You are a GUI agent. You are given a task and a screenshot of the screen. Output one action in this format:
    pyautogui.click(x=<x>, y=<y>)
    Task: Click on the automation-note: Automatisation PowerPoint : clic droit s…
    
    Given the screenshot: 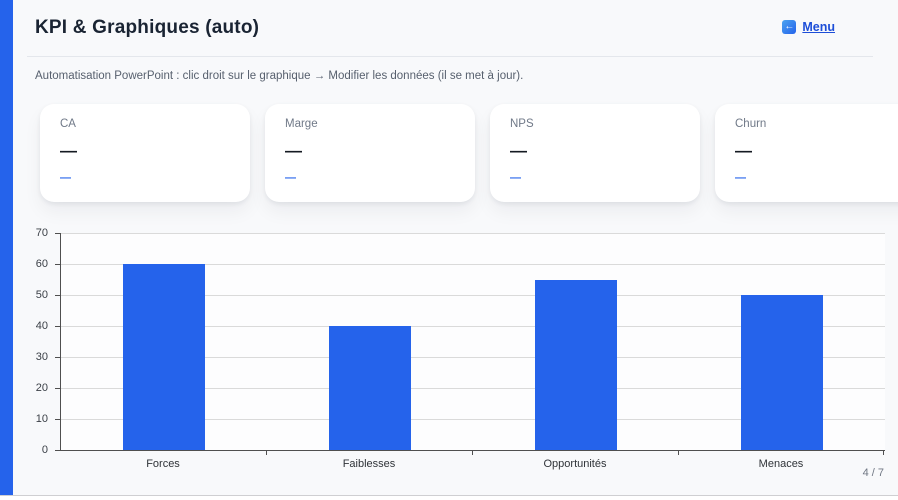 What is the action you would take?
    pyautogui.click(x=279, y=76)
    